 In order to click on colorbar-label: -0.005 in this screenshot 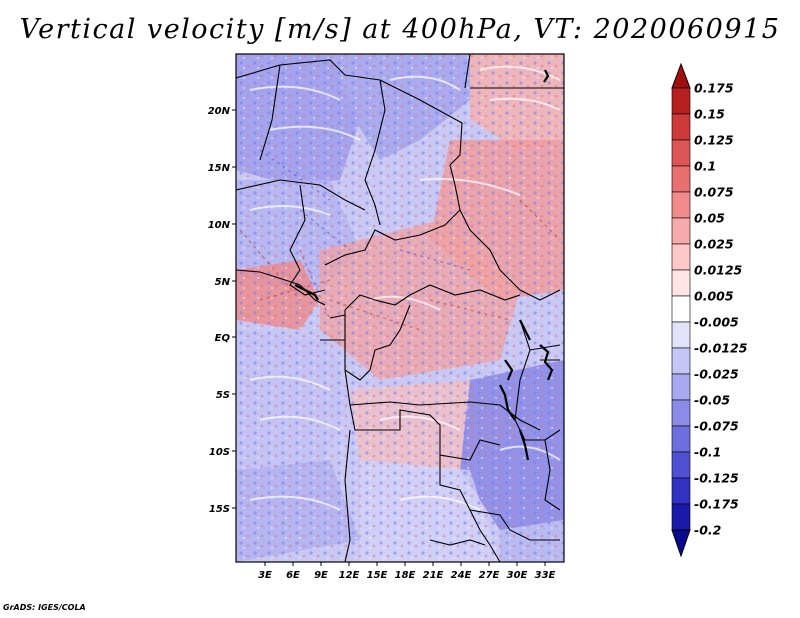, I will do `click(716, 322)`.